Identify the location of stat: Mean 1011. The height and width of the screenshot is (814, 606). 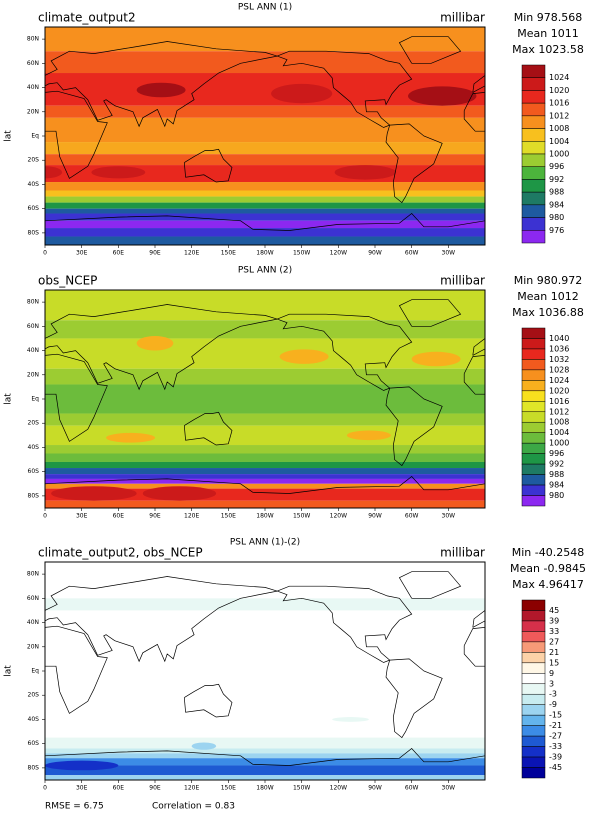
(547, 33).